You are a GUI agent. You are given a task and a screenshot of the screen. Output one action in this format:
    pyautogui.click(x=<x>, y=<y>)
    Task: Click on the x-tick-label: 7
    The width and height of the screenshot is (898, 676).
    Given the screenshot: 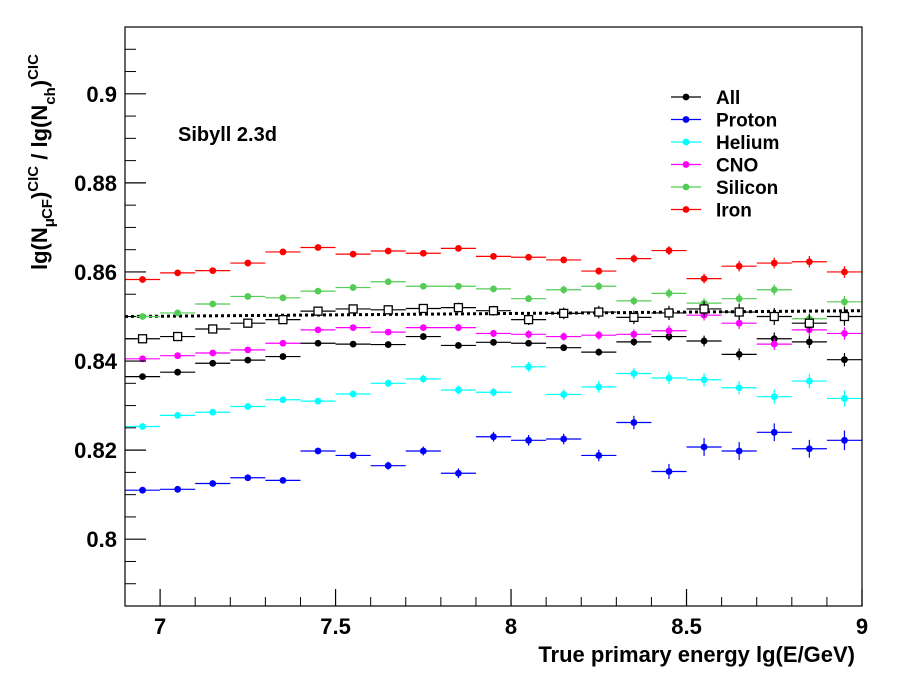 What is the action you would take?
    pyautogui.click(x=160, y=626)
    